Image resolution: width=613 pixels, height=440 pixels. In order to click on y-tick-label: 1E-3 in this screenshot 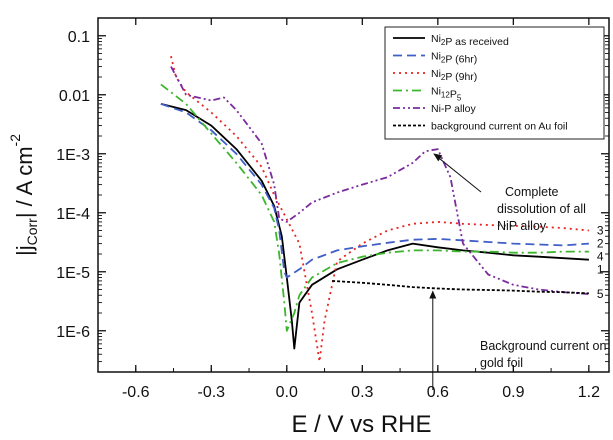, I will do `click(73, 155)`.